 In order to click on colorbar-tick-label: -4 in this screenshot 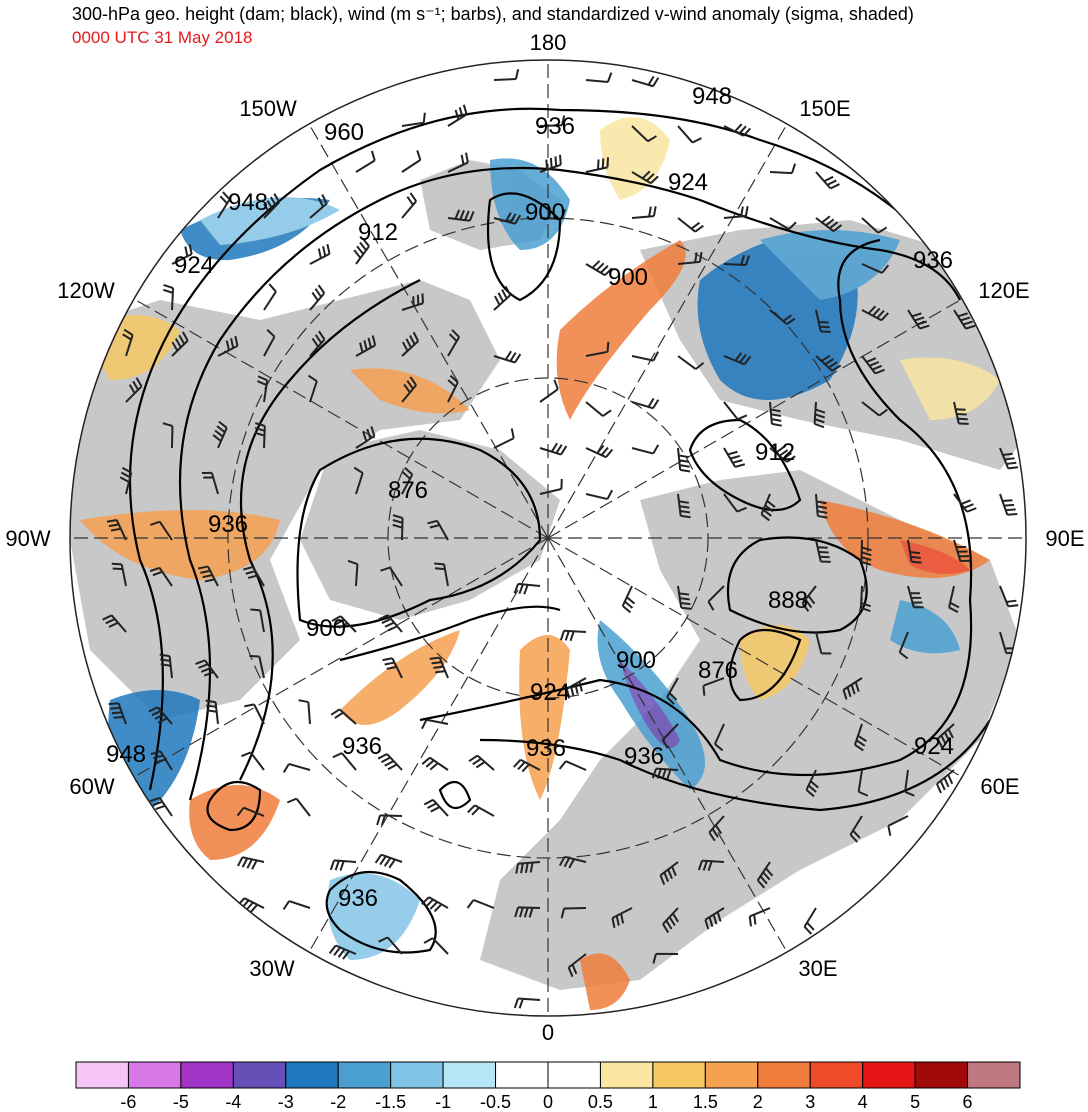, I will do `click(233, 1102)`.